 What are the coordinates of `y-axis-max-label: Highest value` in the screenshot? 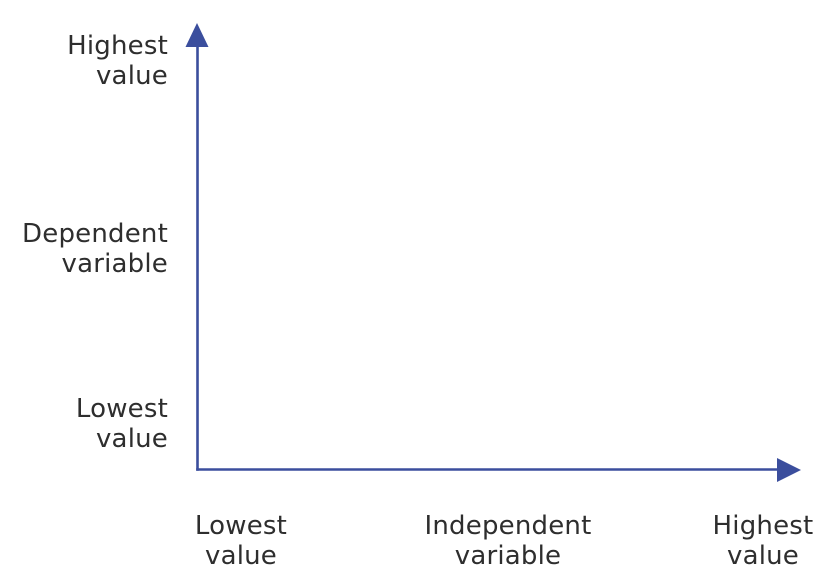 It's located at (117, 61).